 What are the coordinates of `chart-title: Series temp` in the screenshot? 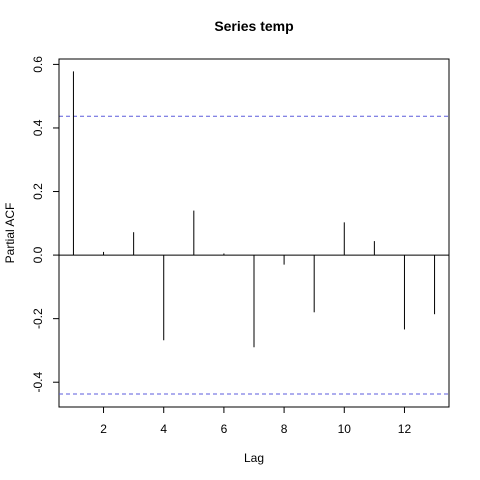 It's located at (253, 26).